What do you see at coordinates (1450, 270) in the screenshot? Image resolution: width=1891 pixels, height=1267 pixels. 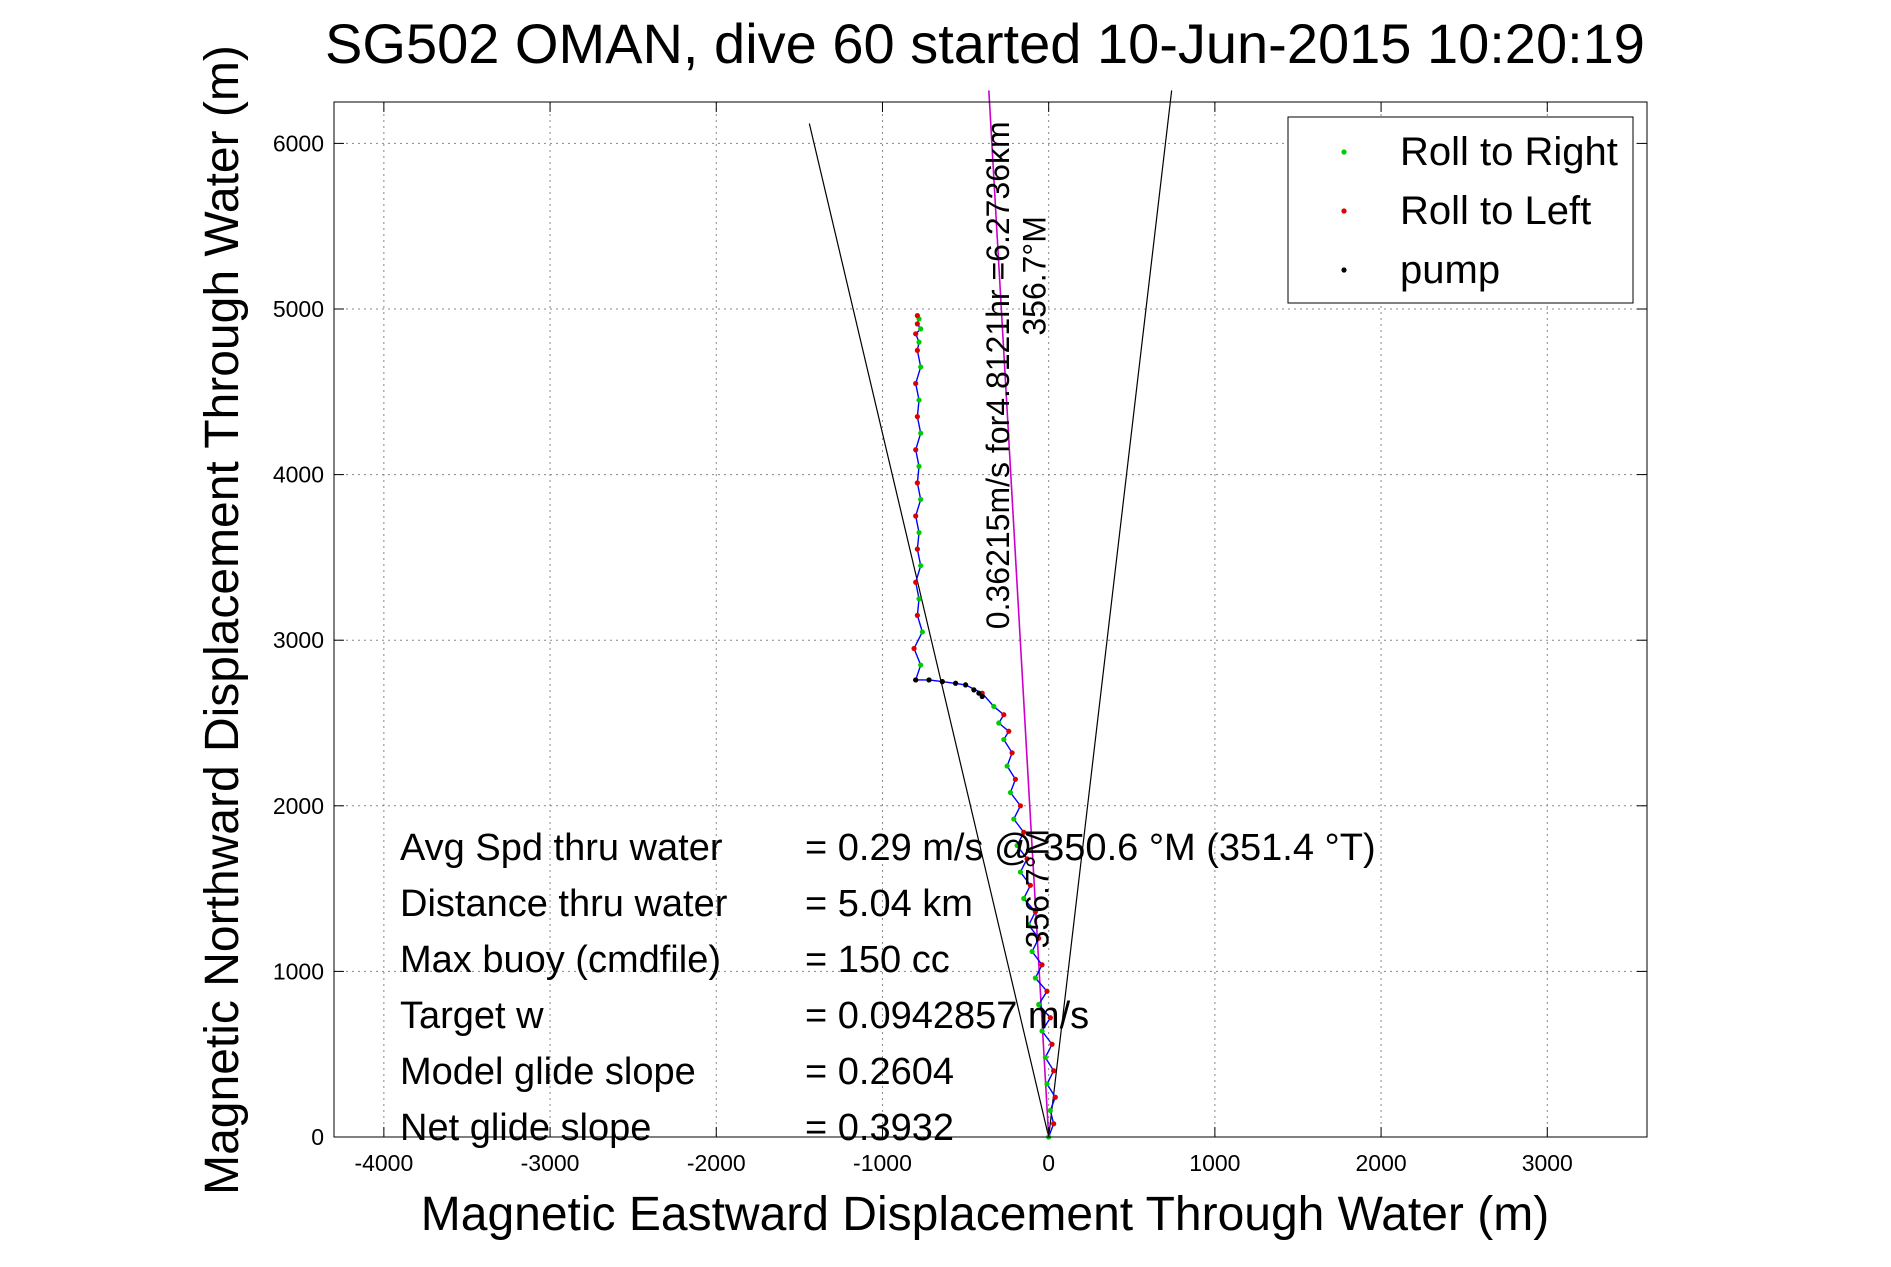 I see `legend-label: pump` at bounding box center [1450, 270].